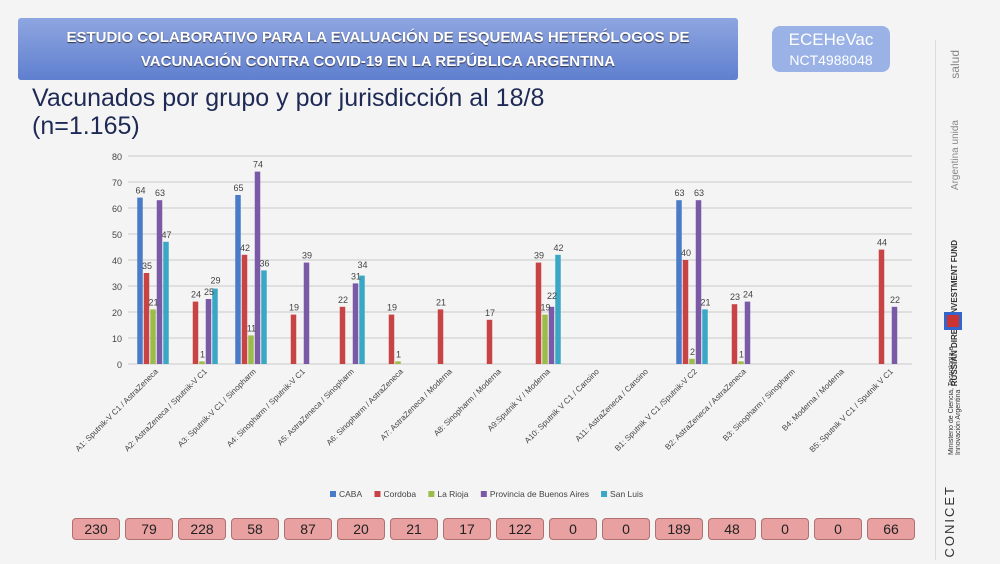  What do you see at coordinates (117, 235) in the screenshot?
I see `y-tick-label: 50` at bounding box center [117, 235].